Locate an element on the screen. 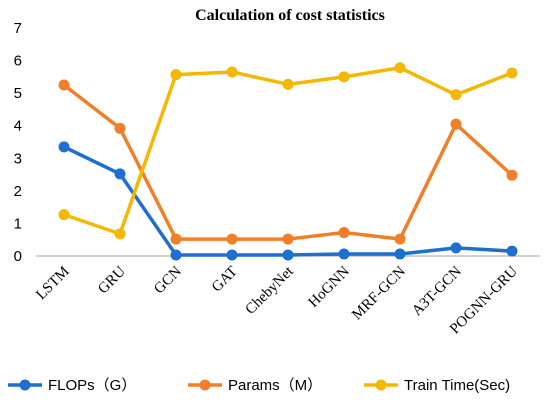 The image size is (550, 404). chart-title: Calculation of cost statistics is located at coordinates (290, 15).